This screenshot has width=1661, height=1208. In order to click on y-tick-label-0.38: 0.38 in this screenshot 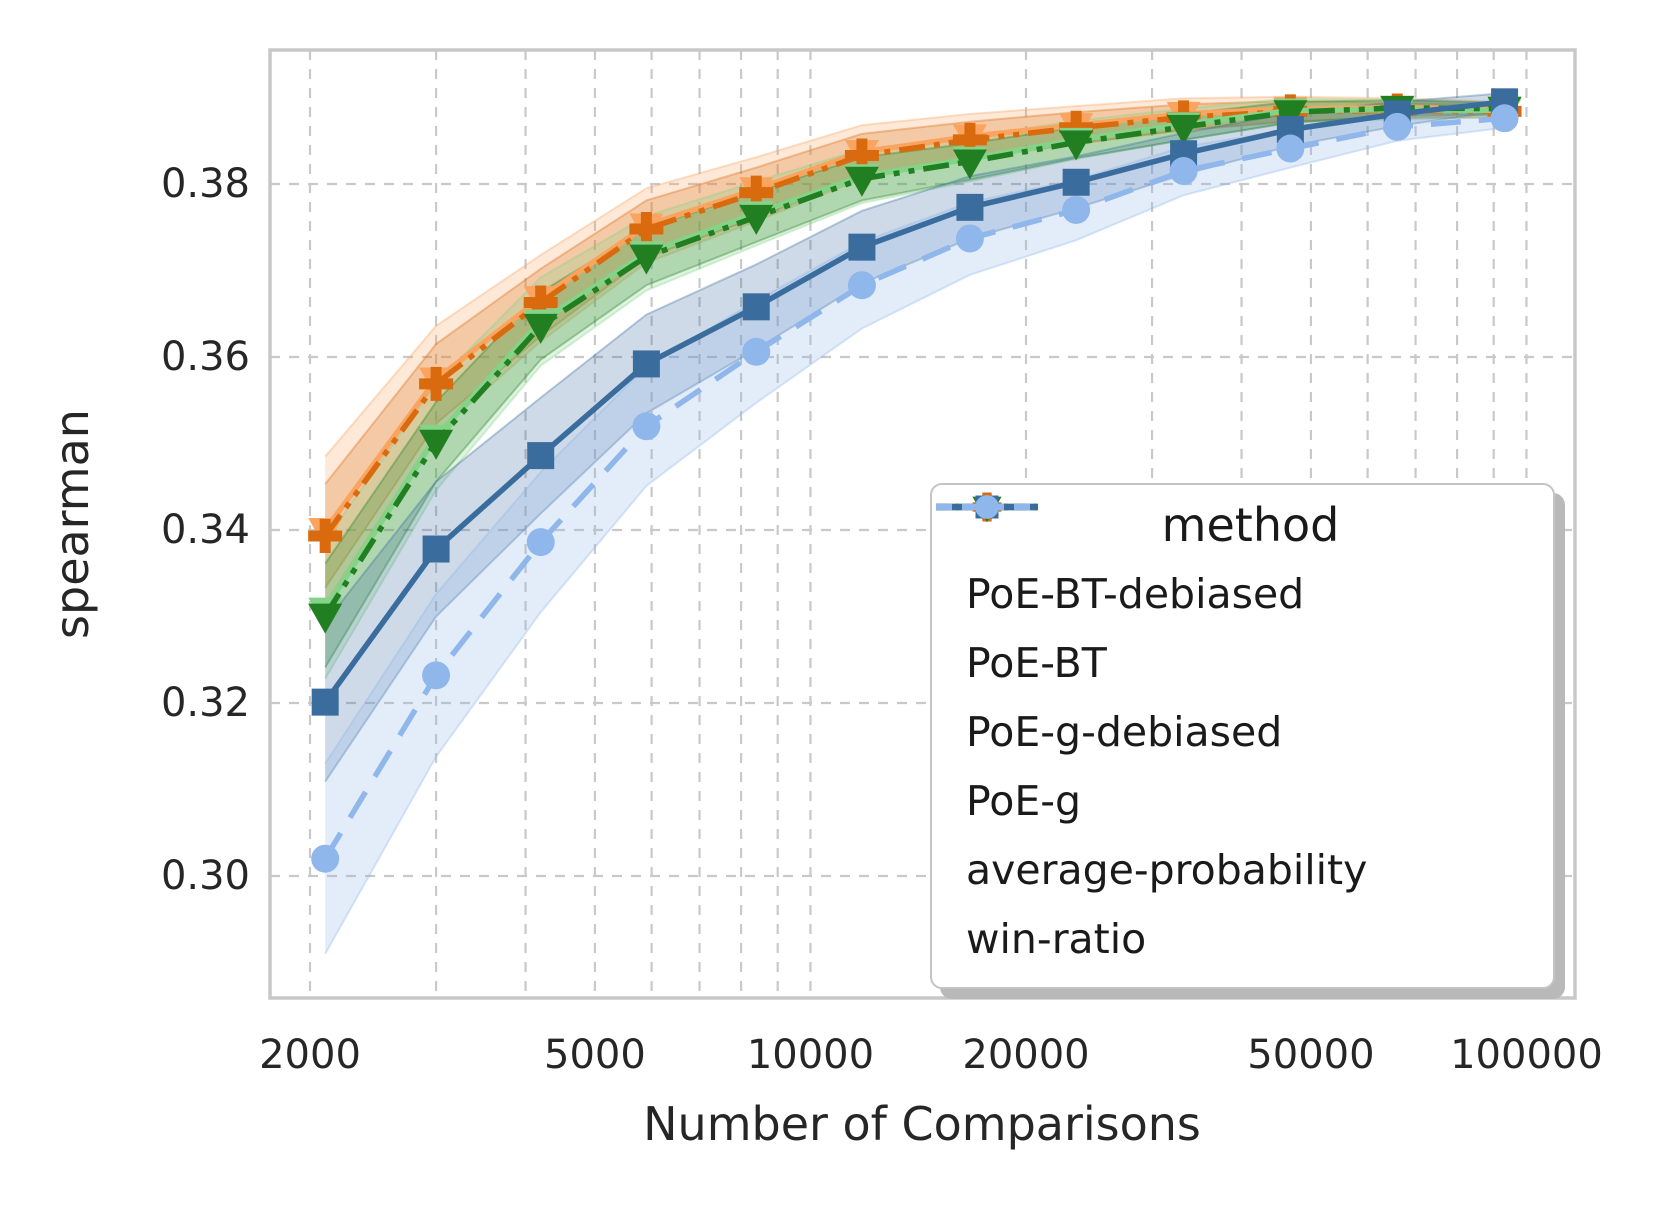, I will do `click(205, 184)`.